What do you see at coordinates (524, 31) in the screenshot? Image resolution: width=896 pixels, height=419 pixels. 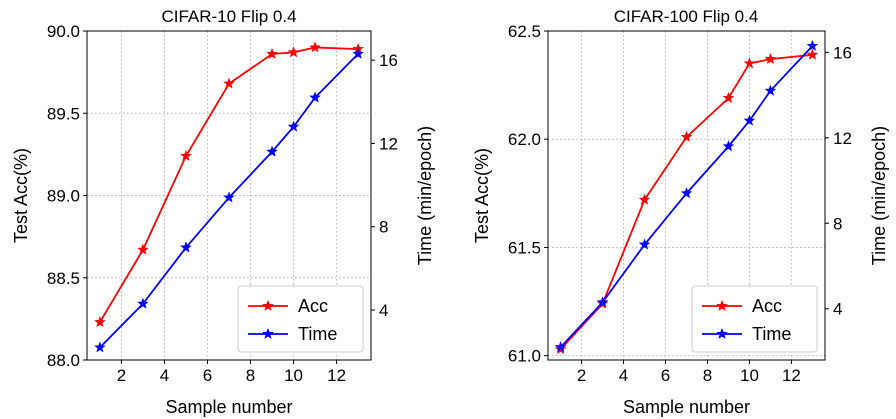 I see `y-tick-label: 62.5` at bounding box center [524, 31].